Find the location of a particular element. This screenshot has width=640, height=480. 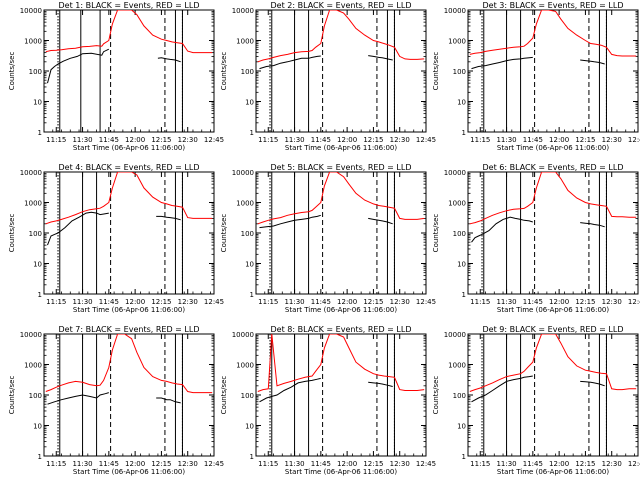

panel-title: Det 1: BLACK = Events, RED = LLD is located at coordinates (129, 5).